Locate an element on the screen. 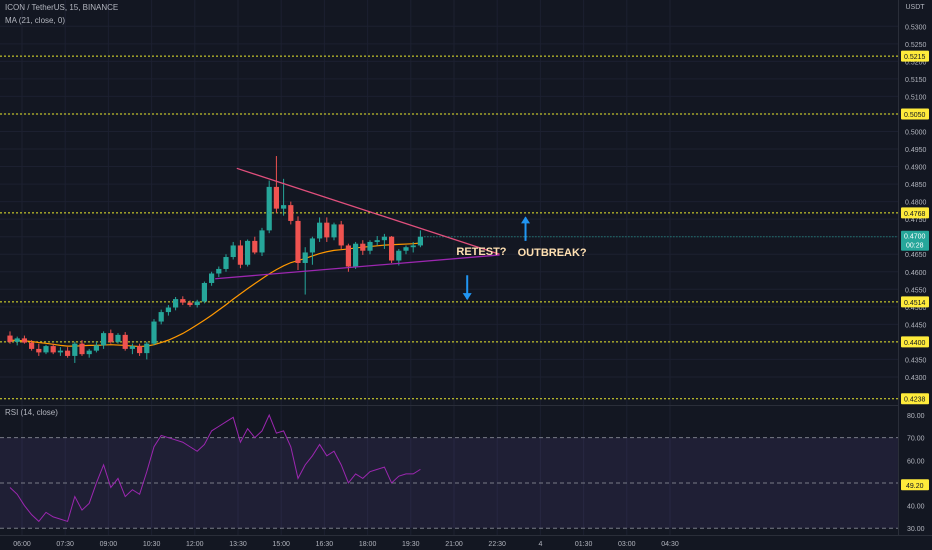  time-tick-label: 16:30 is located at coordinates (325, 544).